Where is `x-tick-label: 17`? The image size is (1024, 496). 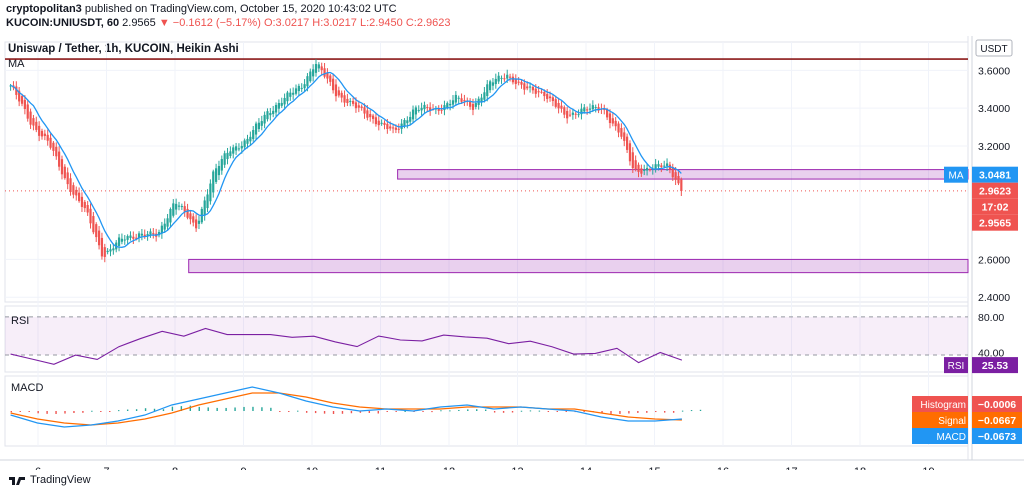 x-tick-label: 17 is located at coordinates (791, 468).